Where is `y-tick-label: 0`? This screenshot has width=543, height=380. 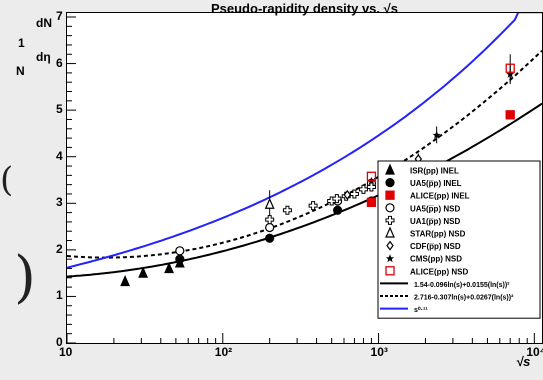 y-tick-label: 0 is located at coordinates (59, 342).